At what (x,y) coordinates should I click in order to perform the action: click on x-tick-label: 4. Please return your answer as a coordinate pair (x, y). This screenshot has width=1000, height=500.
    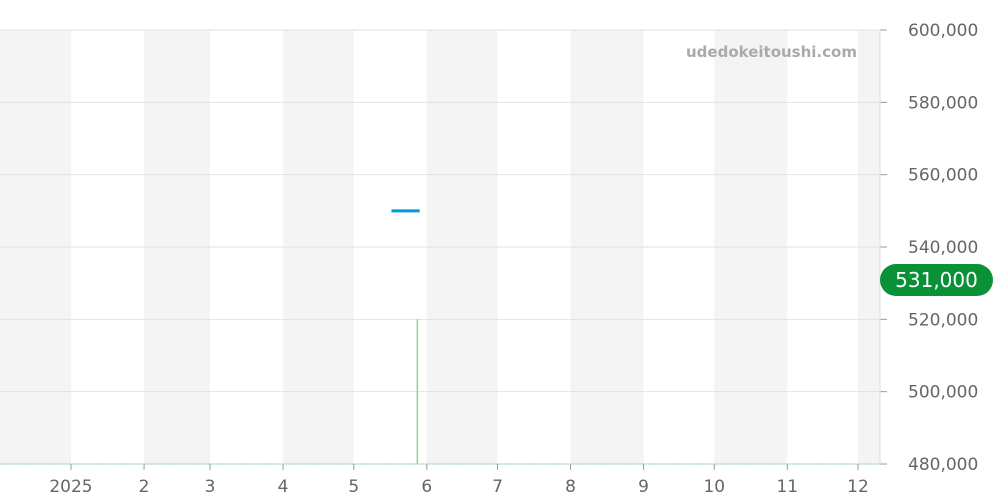
    Looking at the image, I should click on (283, 487).